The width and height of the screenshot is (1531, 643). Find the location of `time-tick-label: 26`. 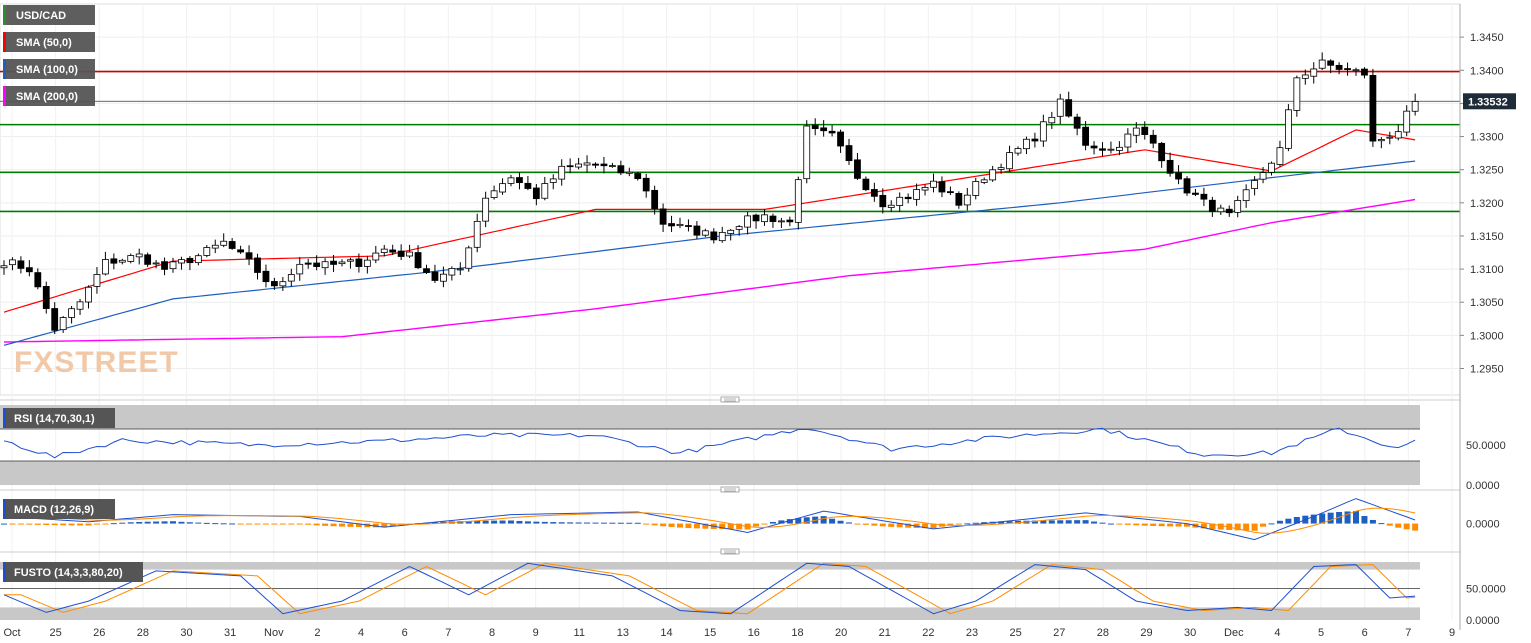

time-tick-label: 26 is located at coordinates (99, 633).